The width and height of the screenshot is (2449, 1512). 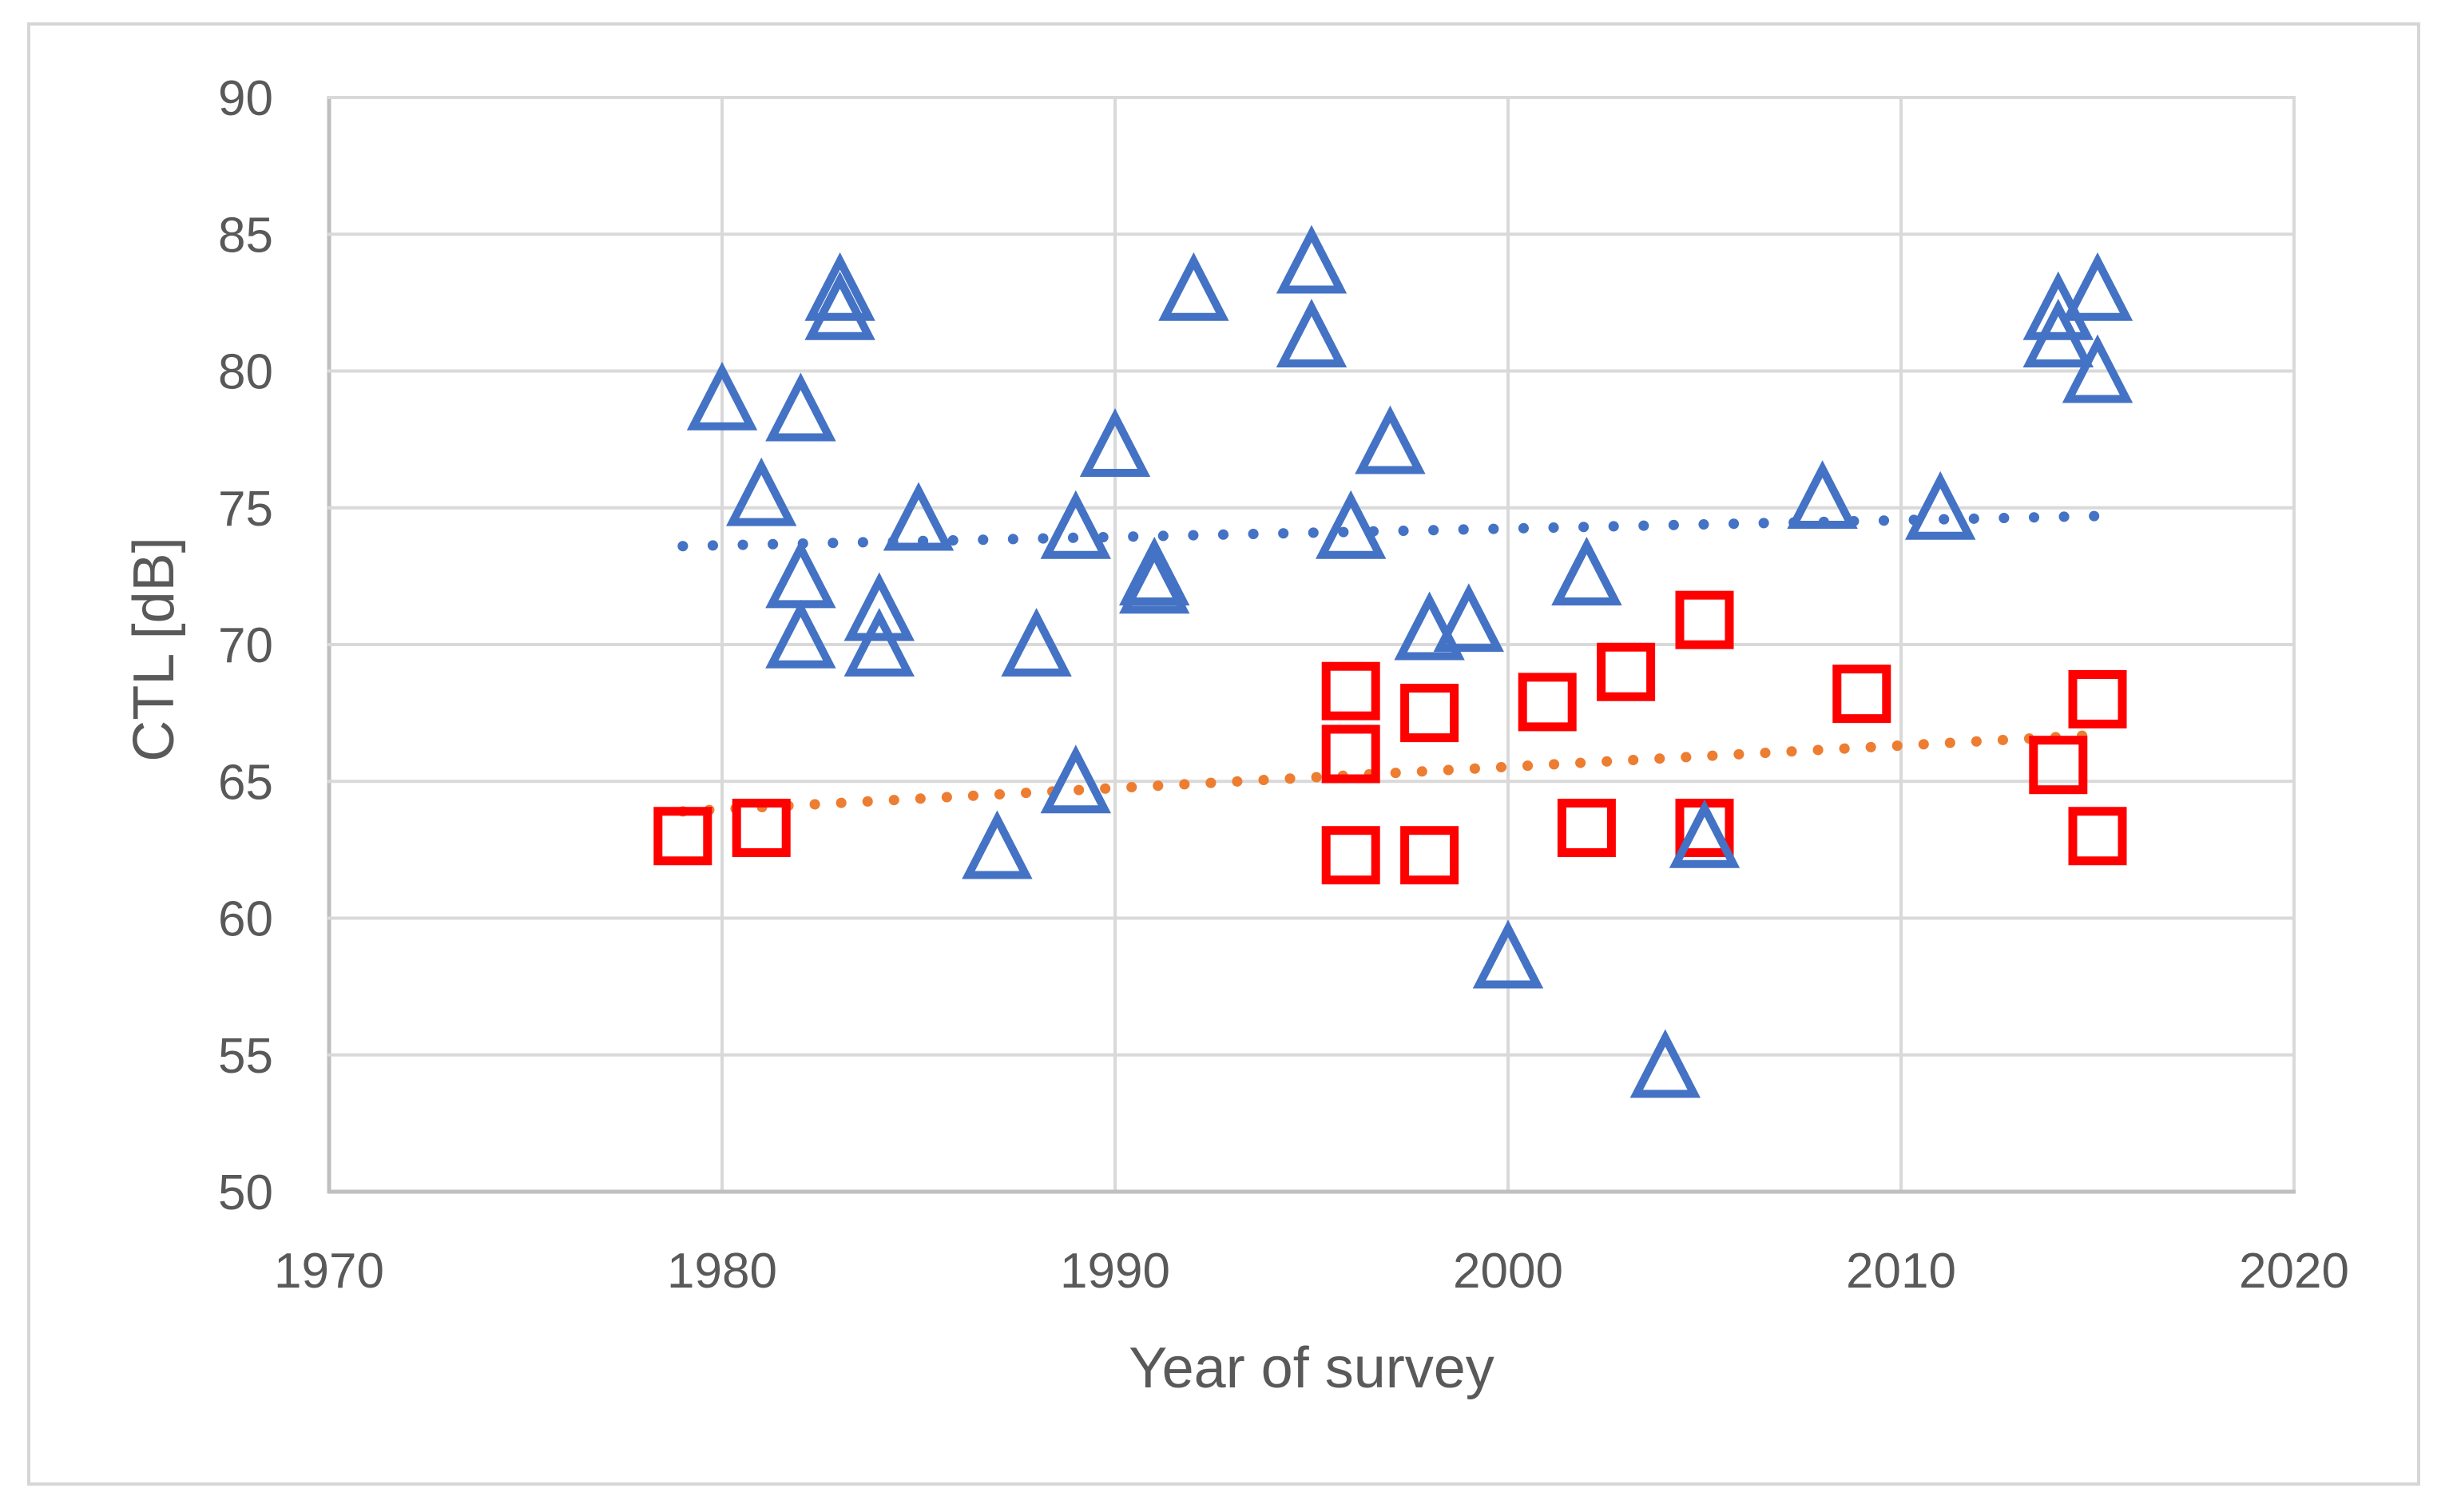 I want to click on y-tick-label: 80, so click(x=245, y=372).